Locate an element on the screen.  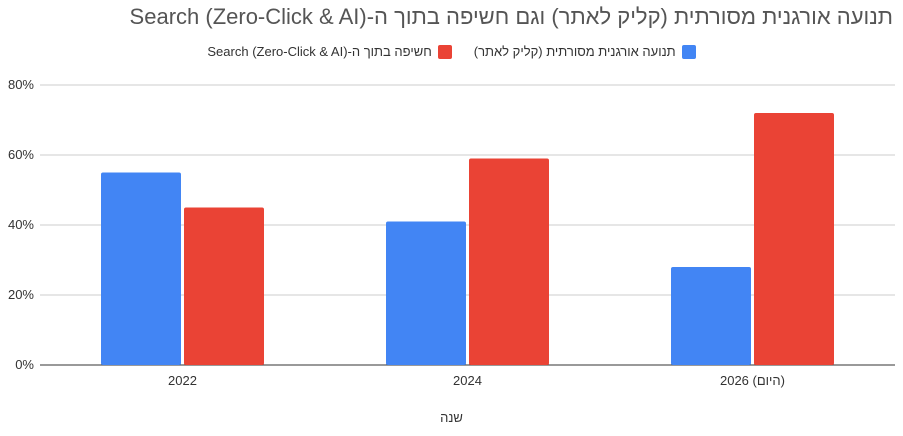
legend-label-zero-click: חשיפה בתוך ה-Search (Zero-Click & AI) is located at coordinates (319, 51).